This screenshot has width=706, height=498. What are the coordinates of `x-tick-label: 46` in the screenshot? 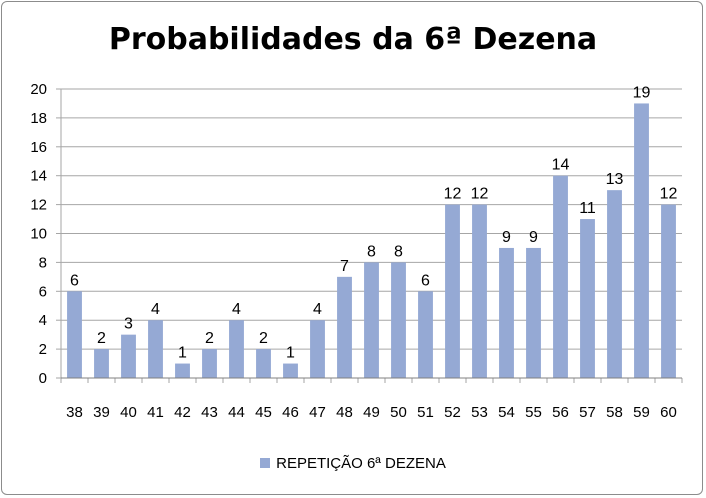 It's located at (290, 412).